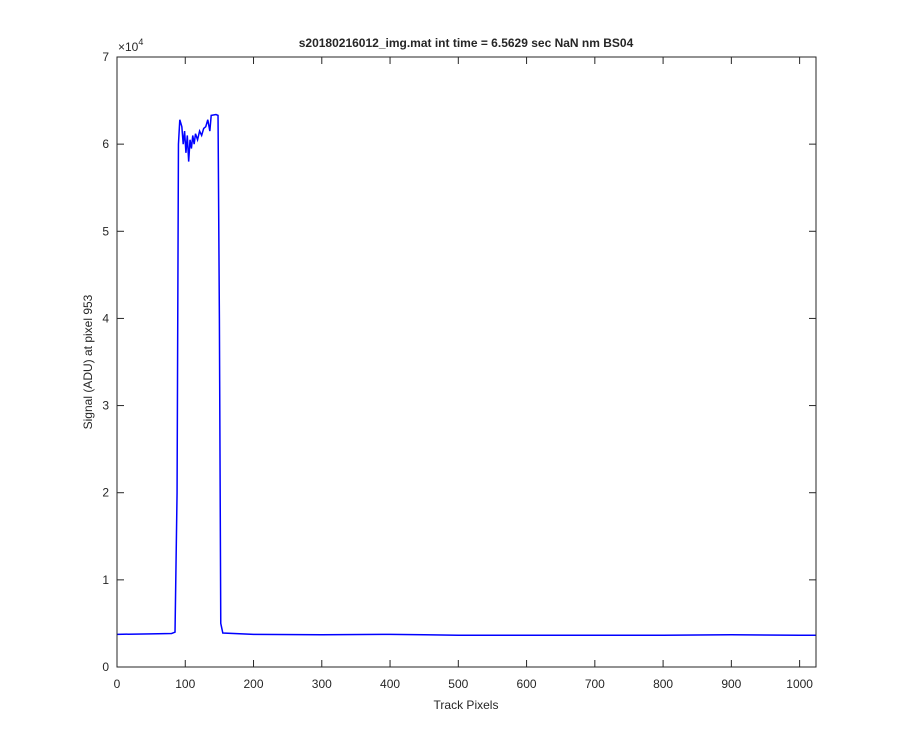  I want to click on y-tick-label: 7, so click(105, 57).